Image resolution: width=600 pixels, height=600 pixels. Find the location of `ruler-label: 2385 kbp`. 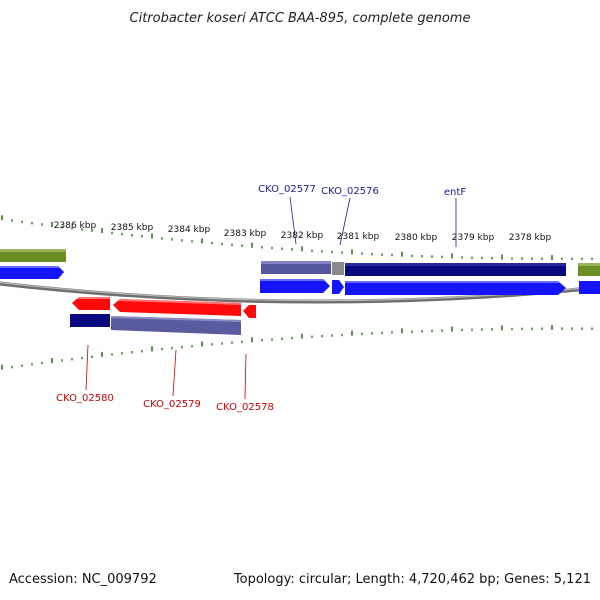

ruler-label: 2385 kbp is located at coordinates (132, 228).